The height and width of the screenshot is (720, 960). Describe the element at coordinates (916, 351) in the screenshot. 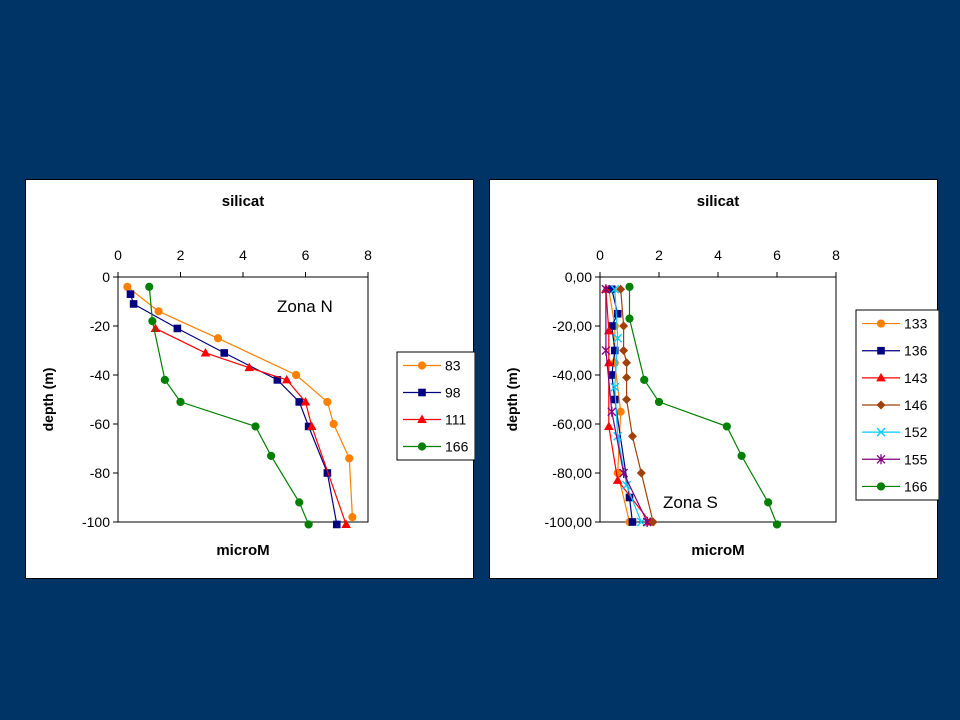

I see `legend-label-136: 136` at that location.